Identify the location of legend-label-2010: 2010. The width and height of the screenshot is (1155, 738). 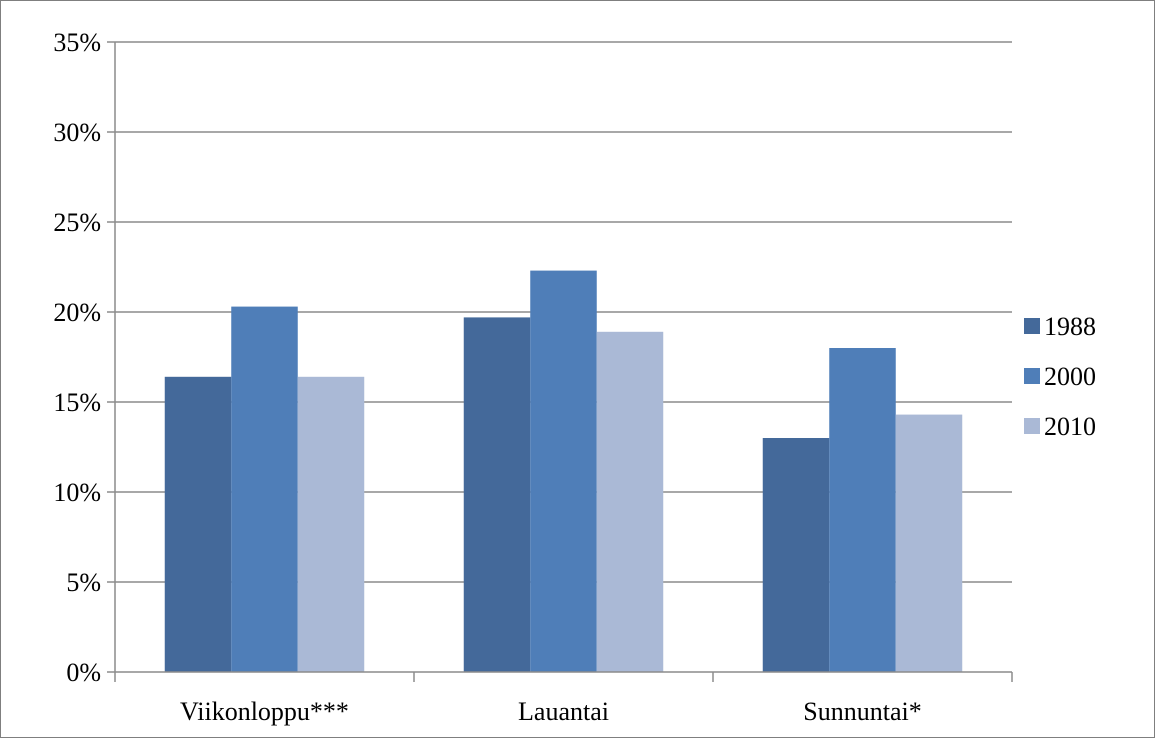
(1070, 426).